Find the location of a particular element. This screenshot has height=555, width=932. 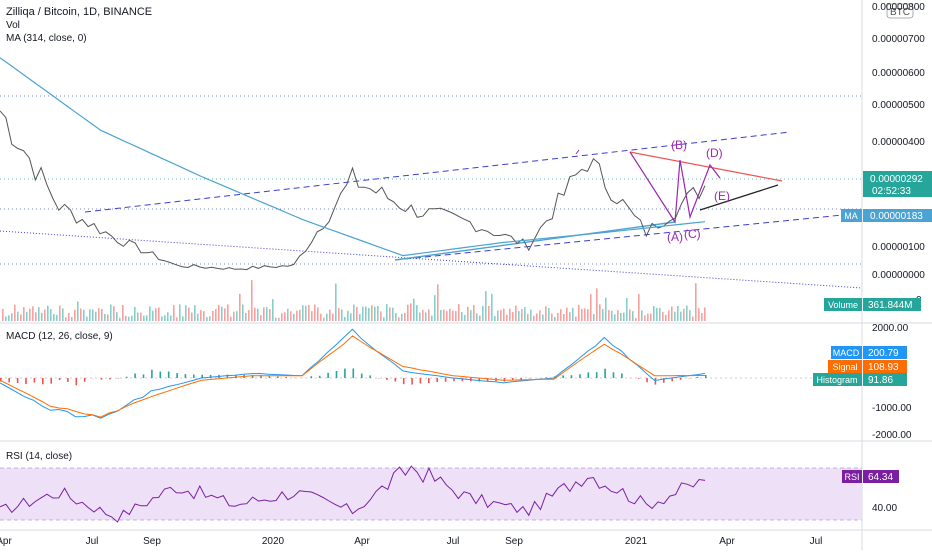

time-tick: Sep is located at coordinates (514, 541).